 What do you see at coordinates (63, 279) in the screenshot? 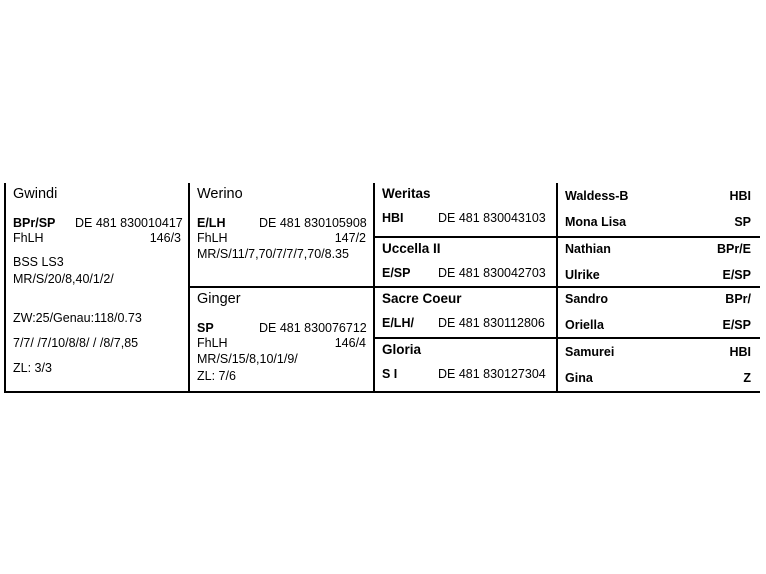
I see `extra-info-line: MR/S/20/8,40/1/2/` at bounding box center [63, 279].